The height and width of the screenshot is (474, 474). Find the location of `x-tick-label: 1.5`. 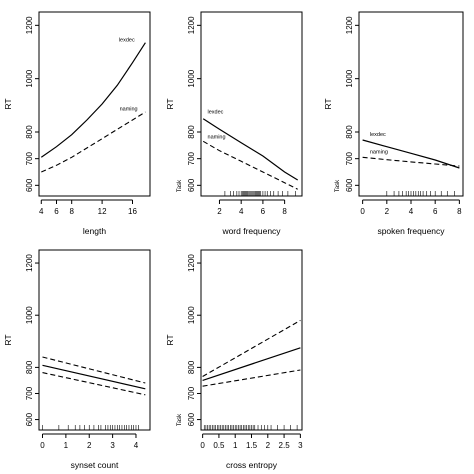

x-tick-label: 1.5 is located at coordinates (252, 445).